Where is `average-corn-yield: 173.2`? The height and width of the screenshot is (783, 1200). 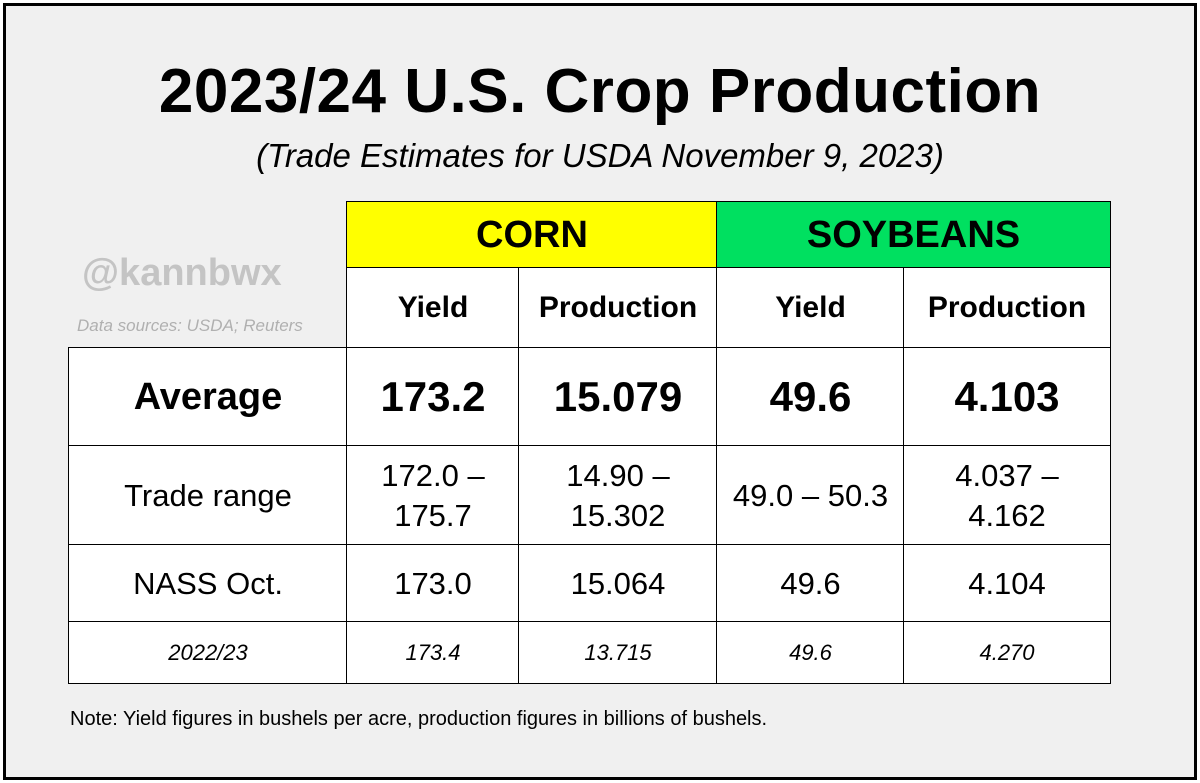 average-corn-yield: 173.2 is located at coordinates (433, 397).